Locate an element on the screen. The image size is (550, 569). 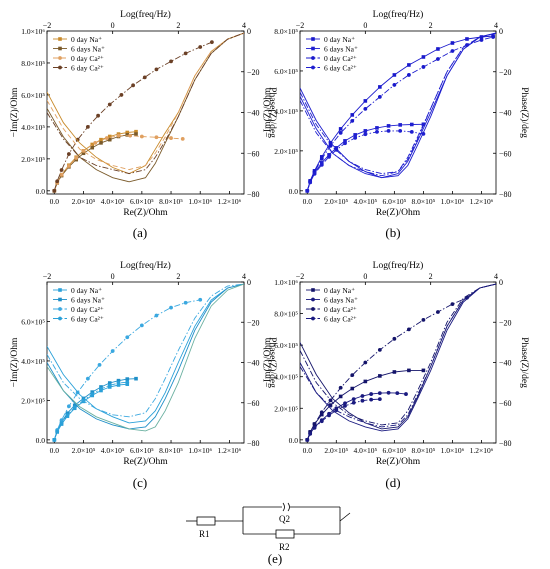
x-tick-label: 6.0×10⁵ is located at coordinates (142, 201).